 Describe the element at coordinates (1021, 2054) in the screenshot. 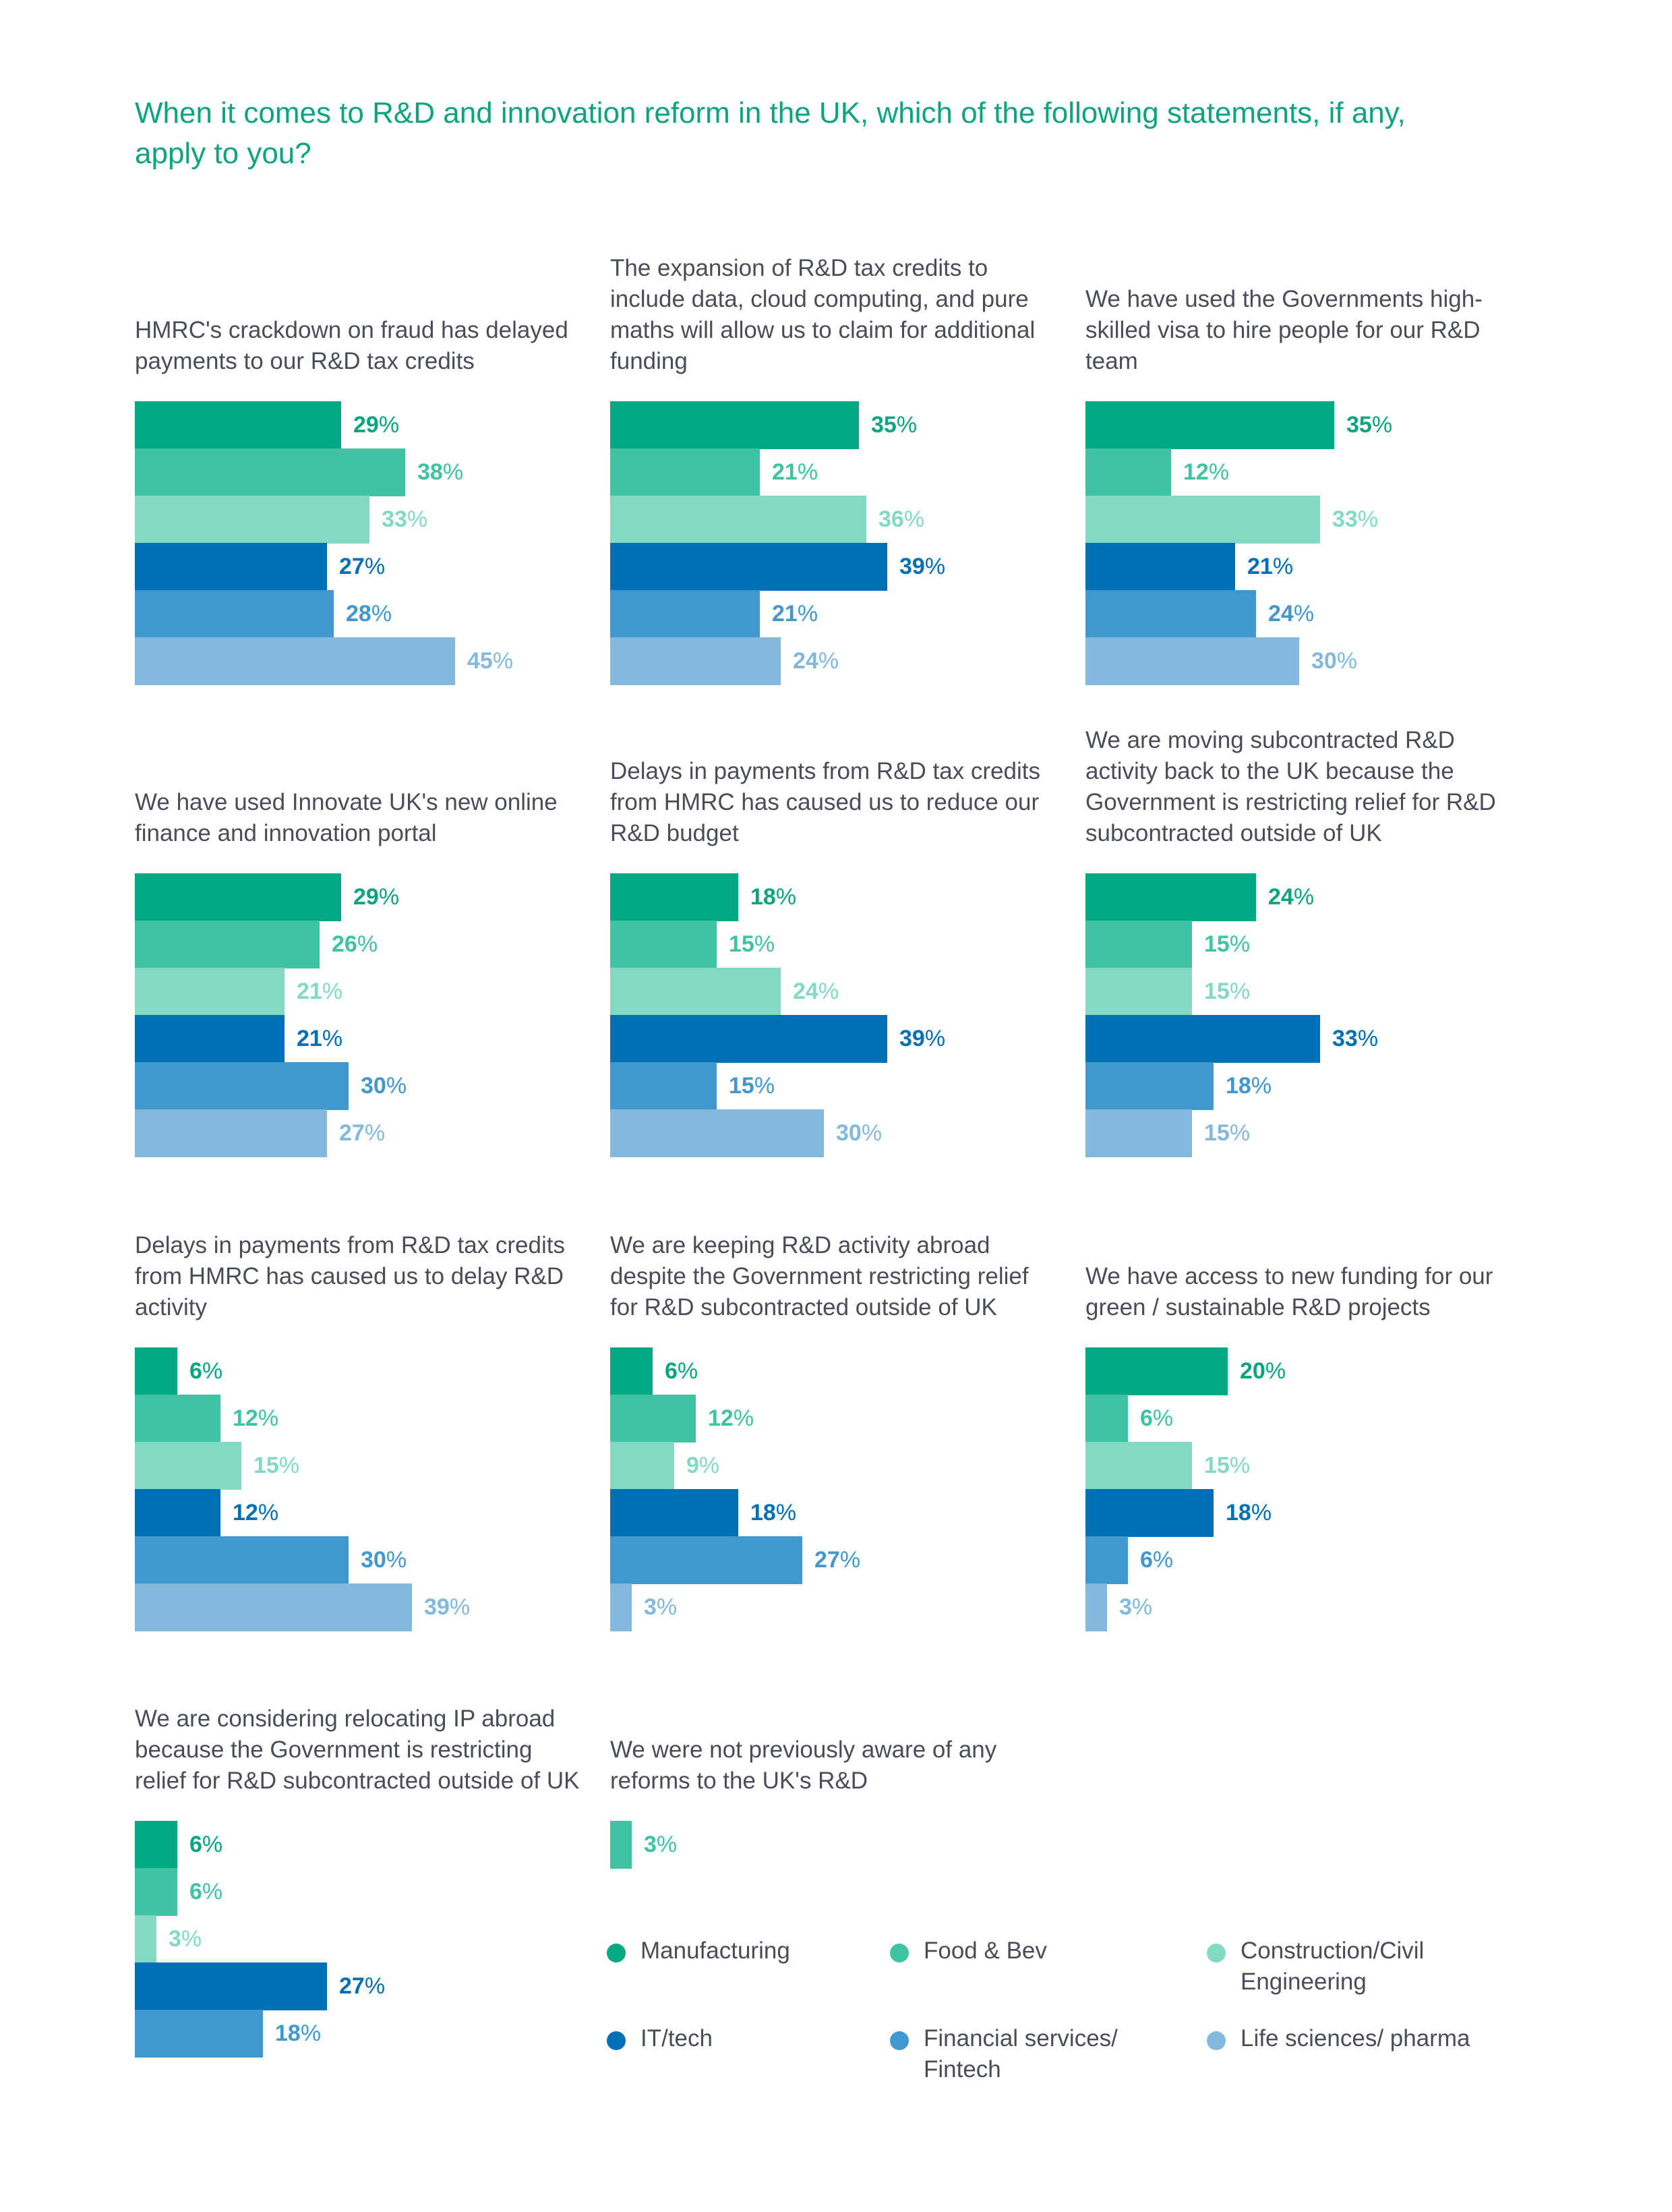

I see `legend-label: Financial services/ Fintech` at that location.